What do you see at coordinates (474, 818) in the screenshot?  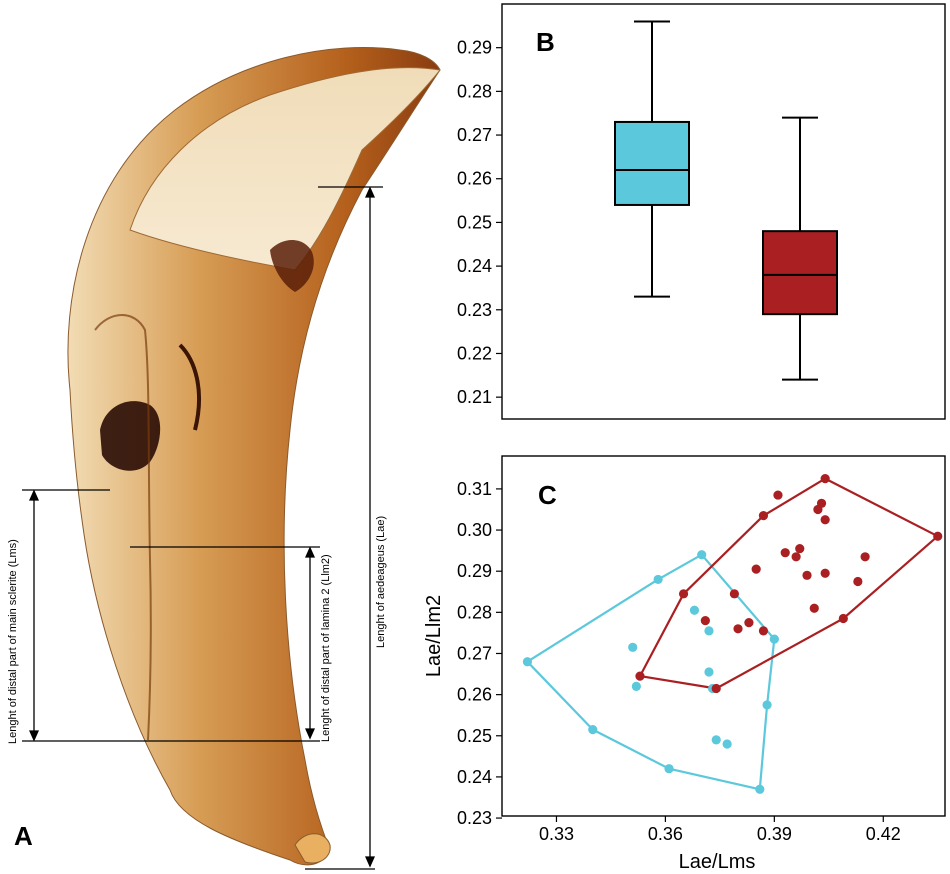 I see `scatter-y-tick-label: 0.23` at bounding box center [474, 818].